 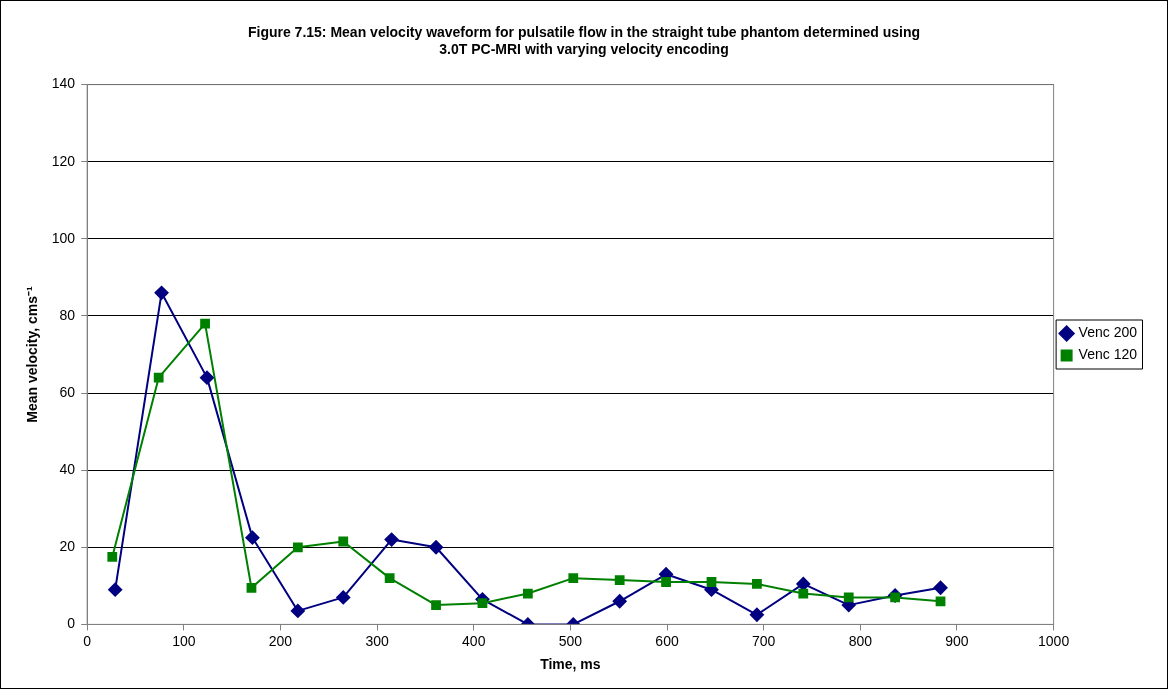 I want to click on x-tick-label: 600, so click(x=667, y=640).